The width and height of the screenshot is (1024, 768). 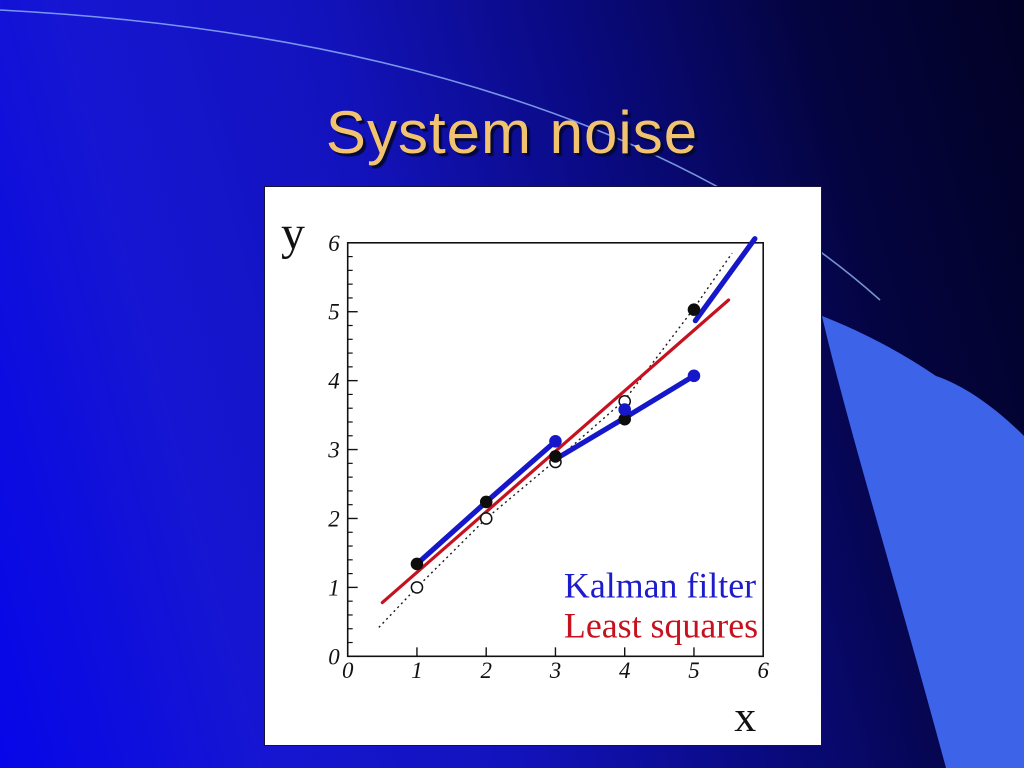 I want to click on legend-least-squares: Least squares, so click(x=661, y=625).